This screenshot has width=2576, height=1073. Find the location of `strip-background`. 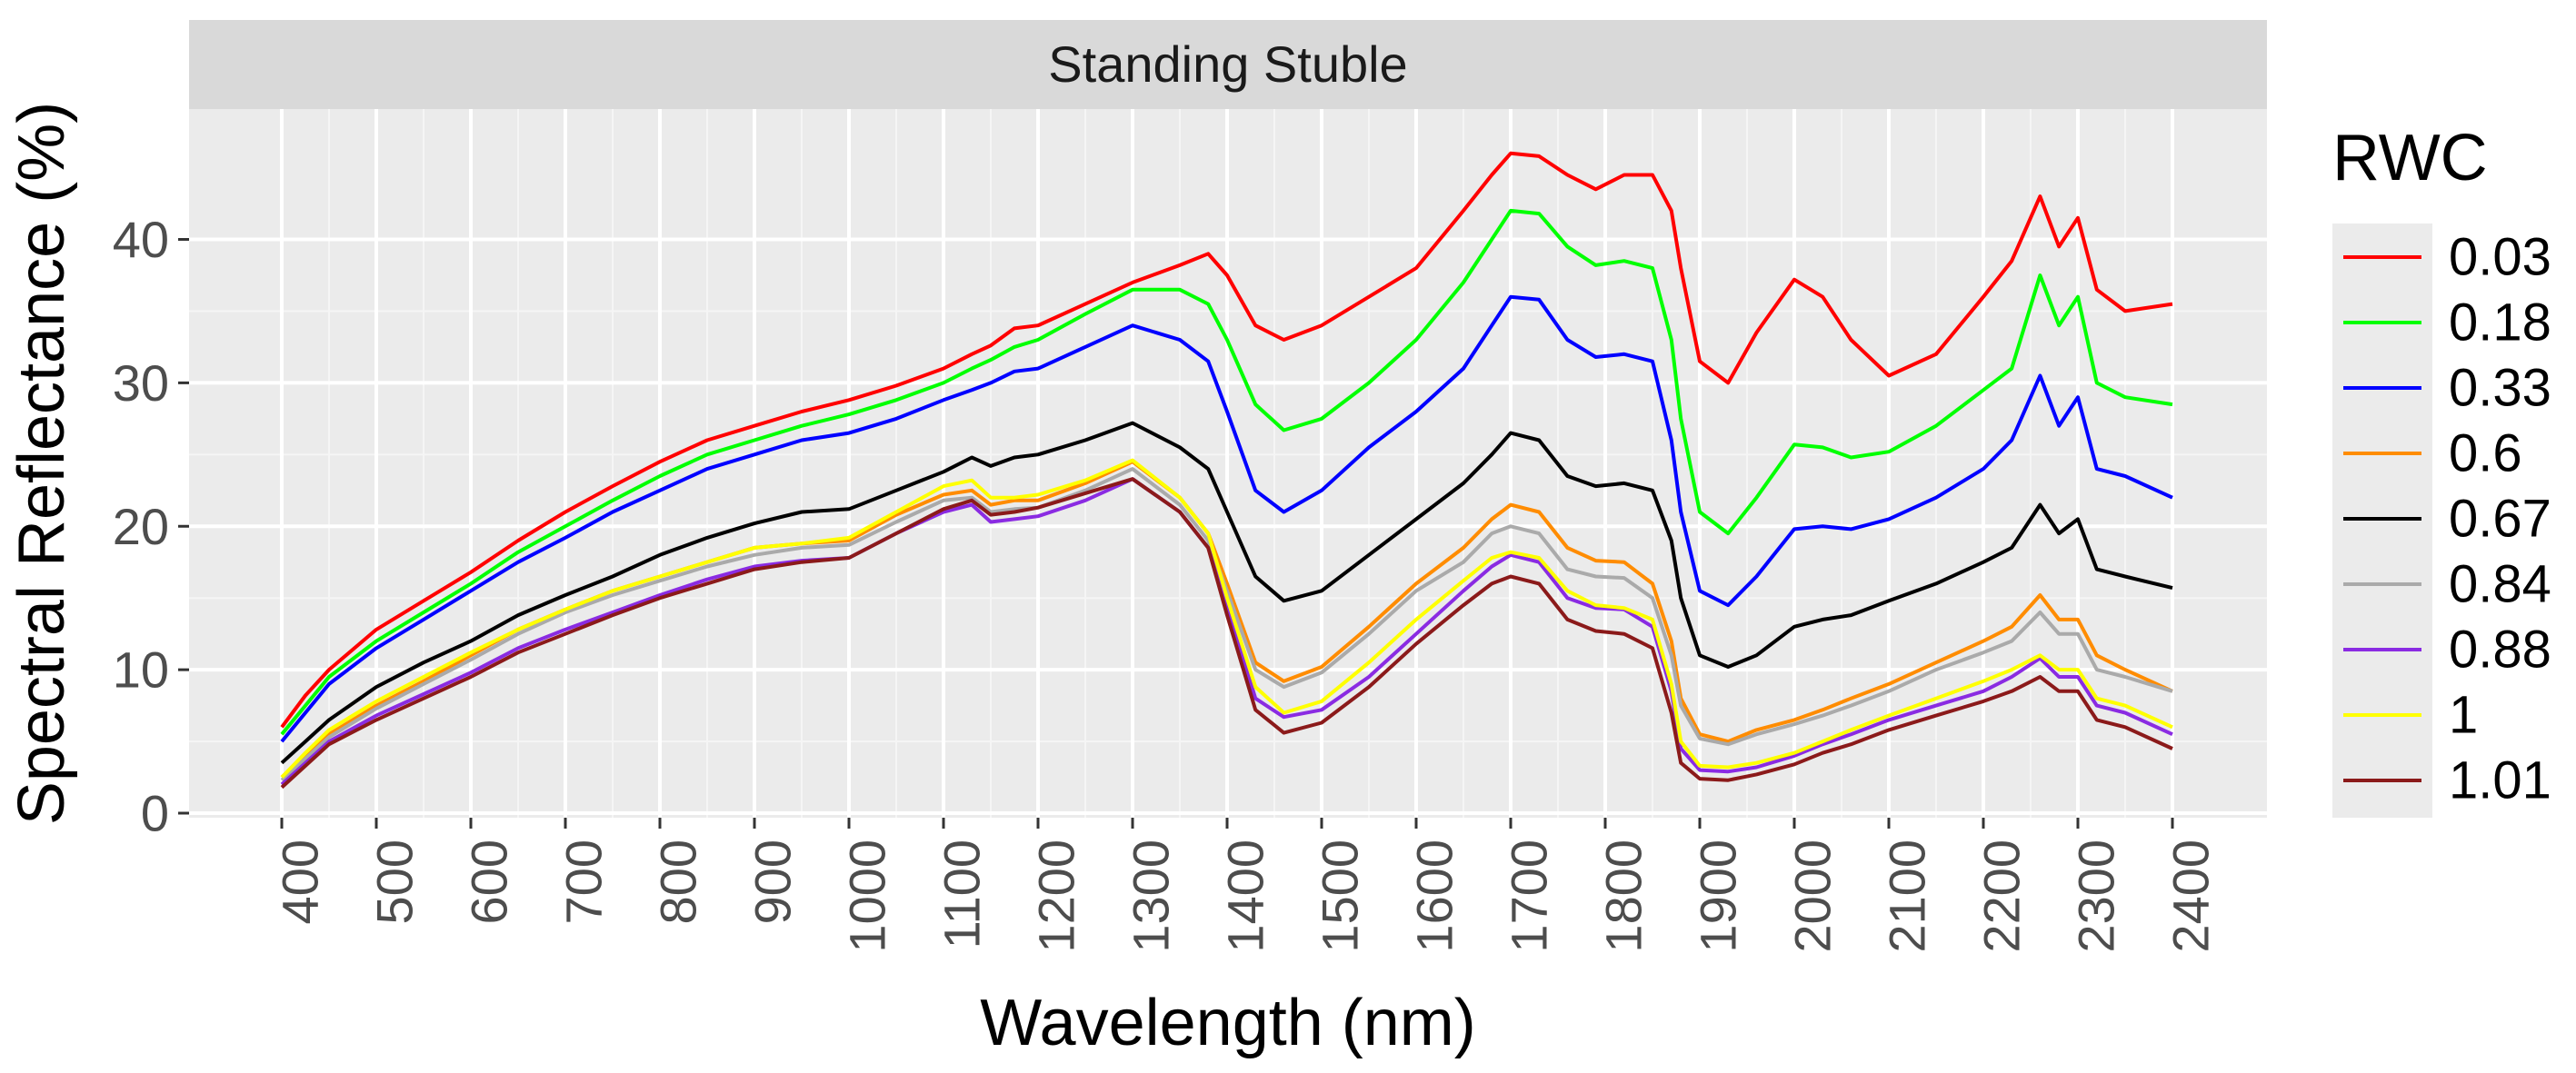

strip-background is located at coordinates (1228, 64).